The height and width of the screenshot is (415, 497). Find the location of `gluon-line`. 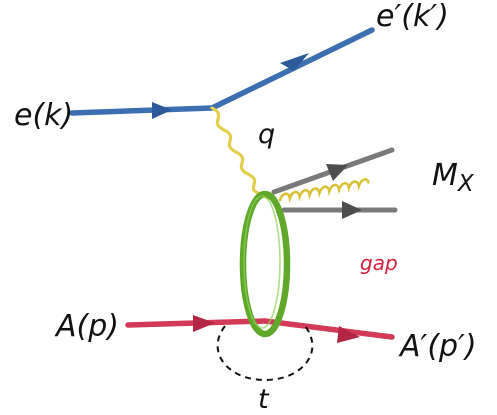

gluon-line is located at coordinates (324, 191).